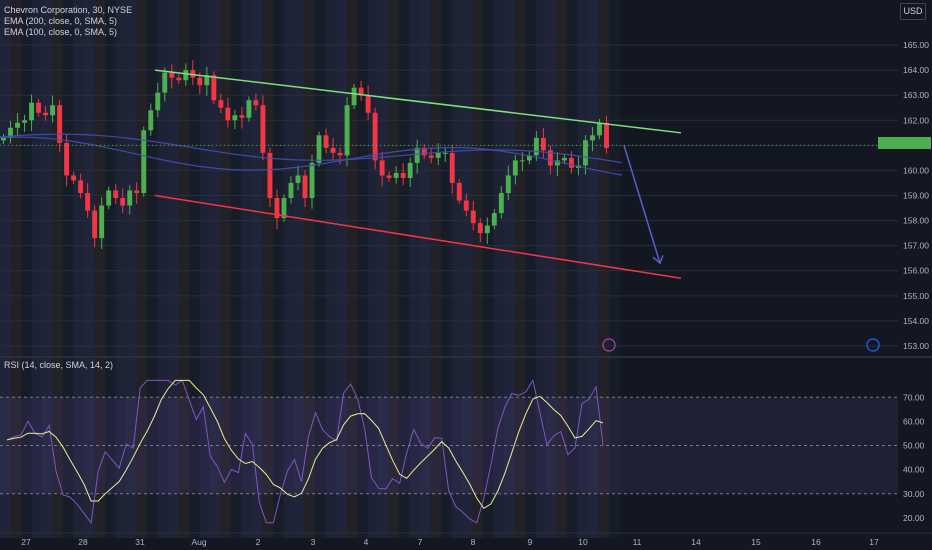  What do you see at coordinates (258, 542) in the screenshot?
I see `time-tick-label: 2` at bounding box center [258, 542].